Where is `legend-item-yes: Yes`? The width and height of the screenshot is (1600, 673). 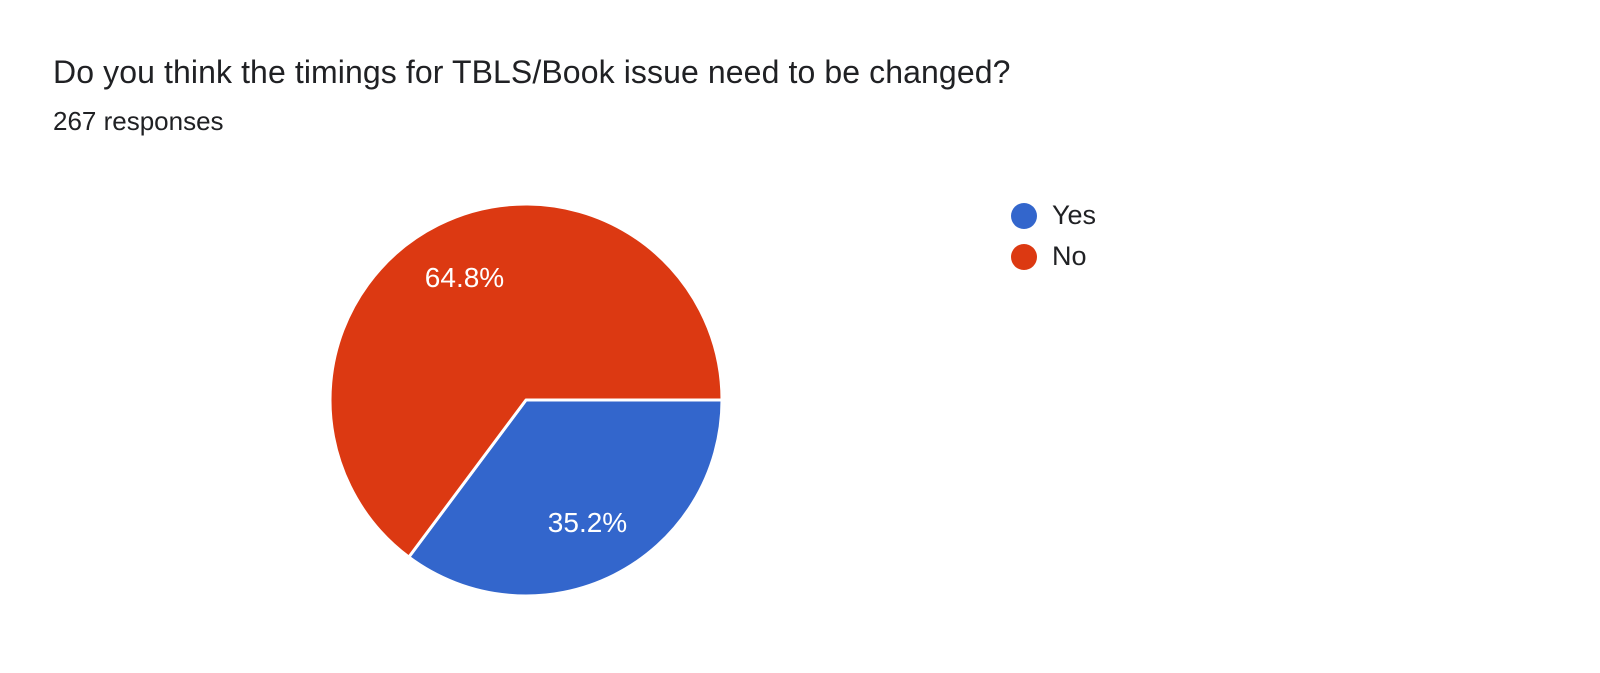 legend-item-yes: Yes is located at coordinates (1053, 215).